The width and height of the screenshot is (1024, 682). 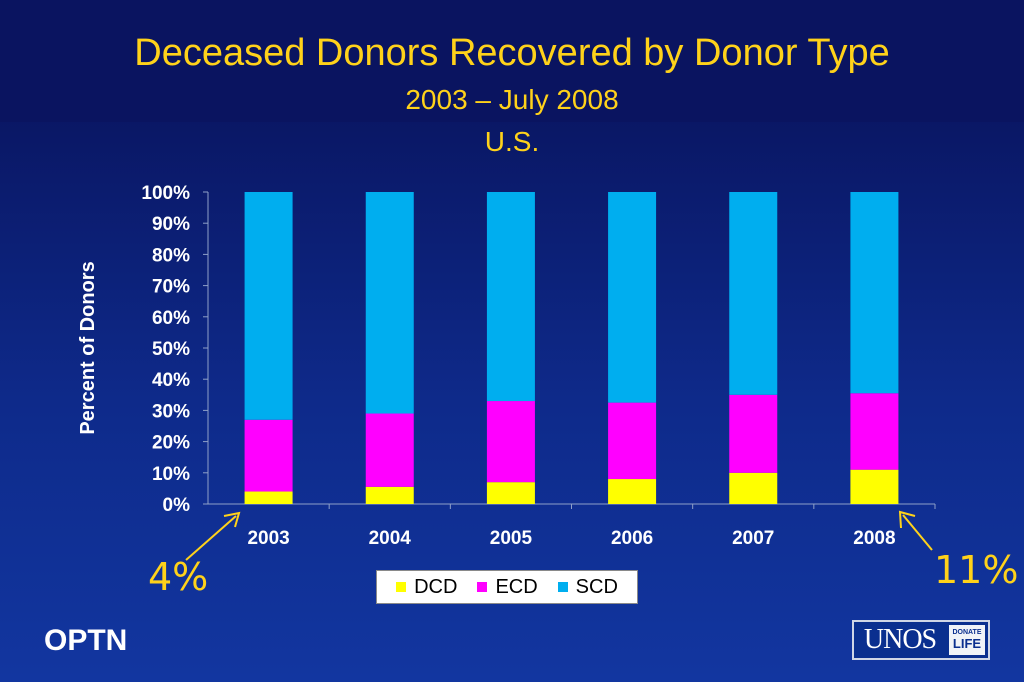 What do you see at coordinates (512, 99) in the screenshot?
I see `chart-subtitle: 2003 – July 2008` at bounding box center [512, 99].